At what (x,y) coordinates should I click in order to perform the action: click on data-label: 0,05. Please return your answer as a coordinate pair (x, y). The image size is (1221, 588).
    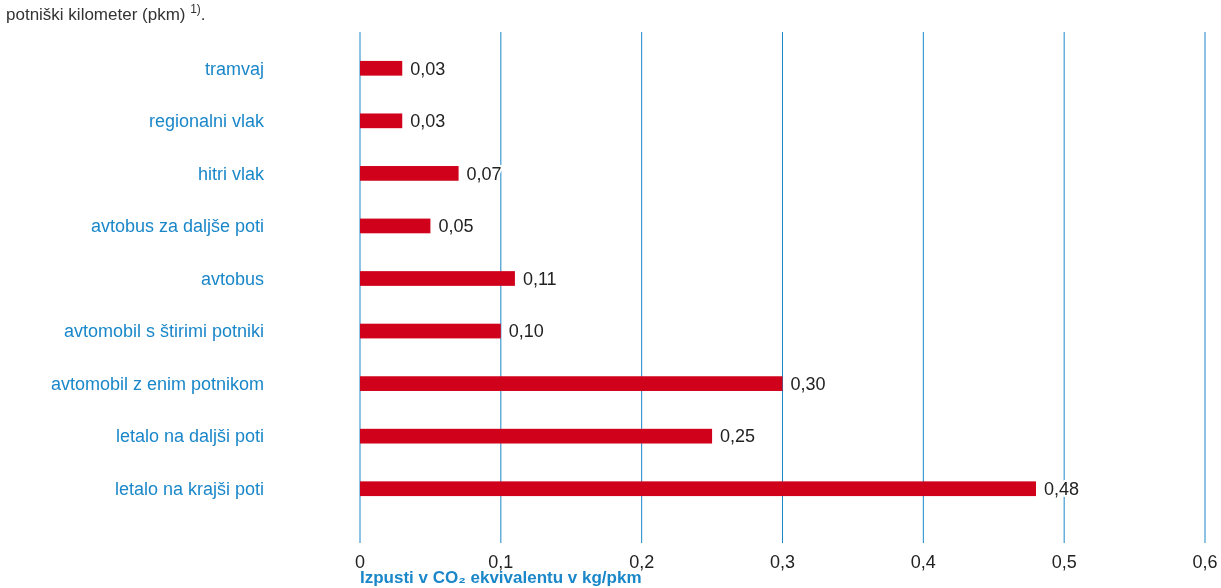
    Looking at the image, I should click on (456, 226).